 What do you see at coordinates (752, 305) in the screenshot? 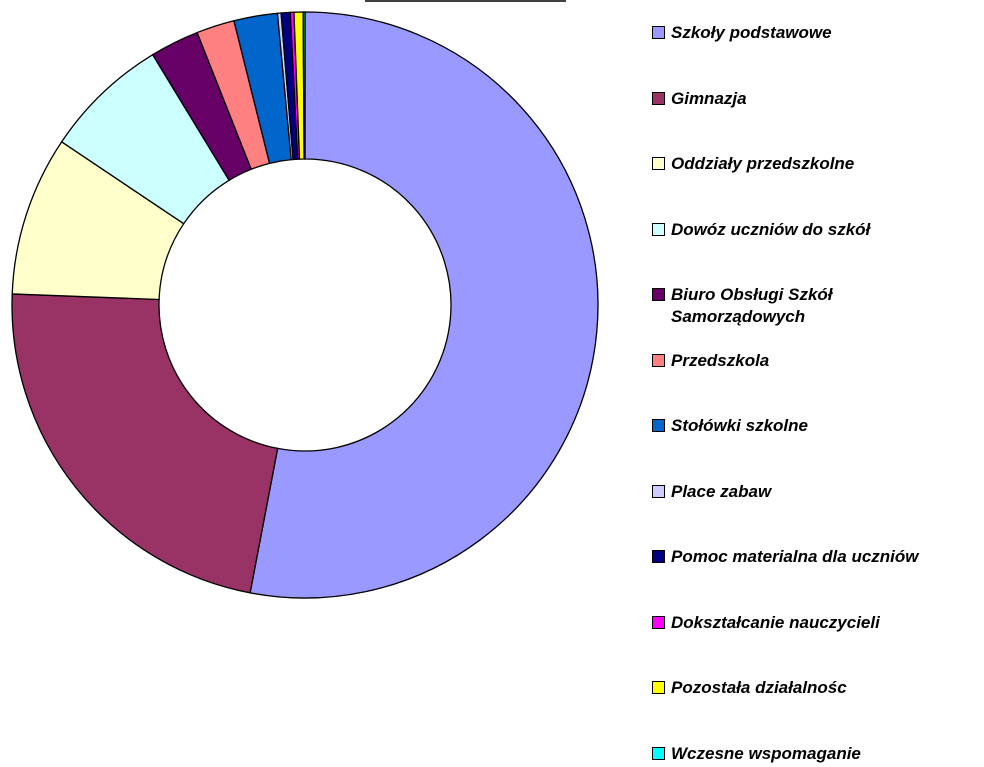
I see `legend-label: Biuro Obsługi Szkół Samorządowych` at bounding box center [752, 305].